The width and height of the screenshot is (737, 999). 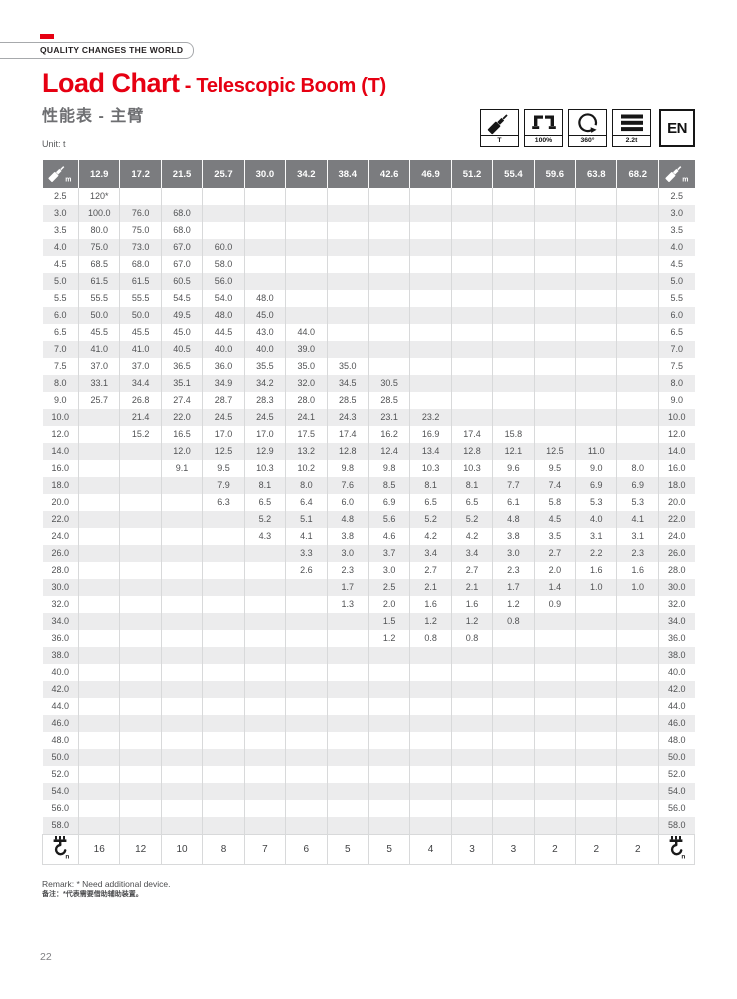 What do you see at coordinates (513, 174) in the screenshot?
I see `boom-length-header: 55.4` at bounding box center [513, 174].